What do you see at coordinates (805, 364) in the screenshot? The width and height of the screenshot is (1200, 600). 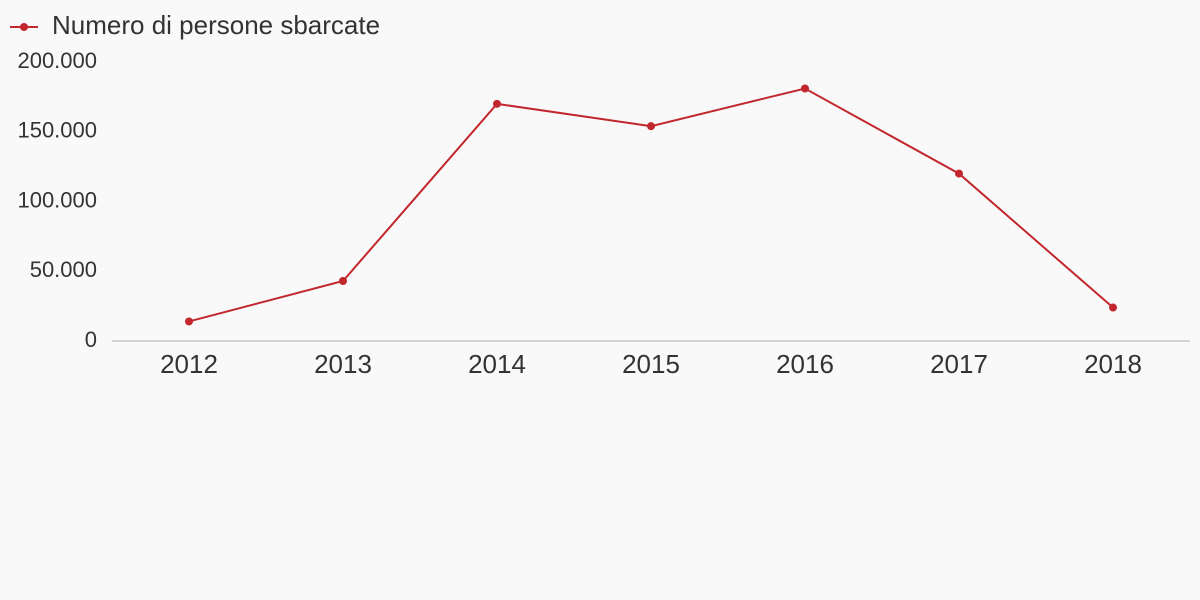 I see `x-tick-label: 2016` at bounding box center [805, 364].